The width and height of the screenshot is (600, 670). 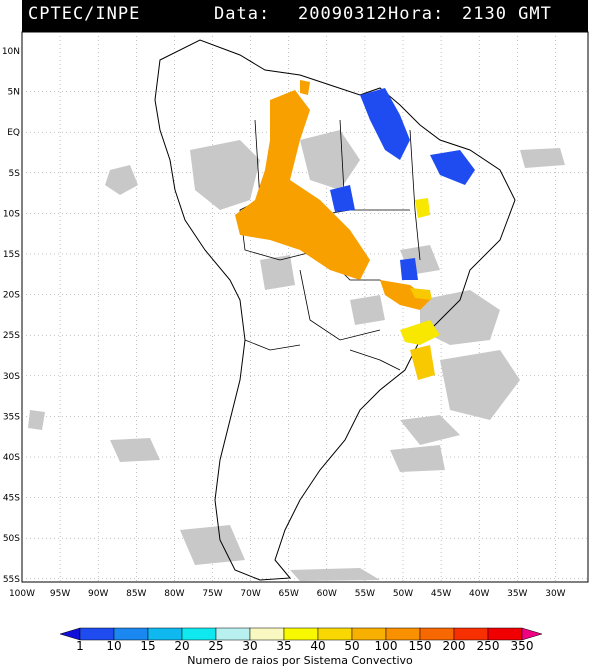 What do you see at coordinates (98, 594) in the screenshot?
I see `lon-tick-label: 90W` at bounding box center [98, 594].